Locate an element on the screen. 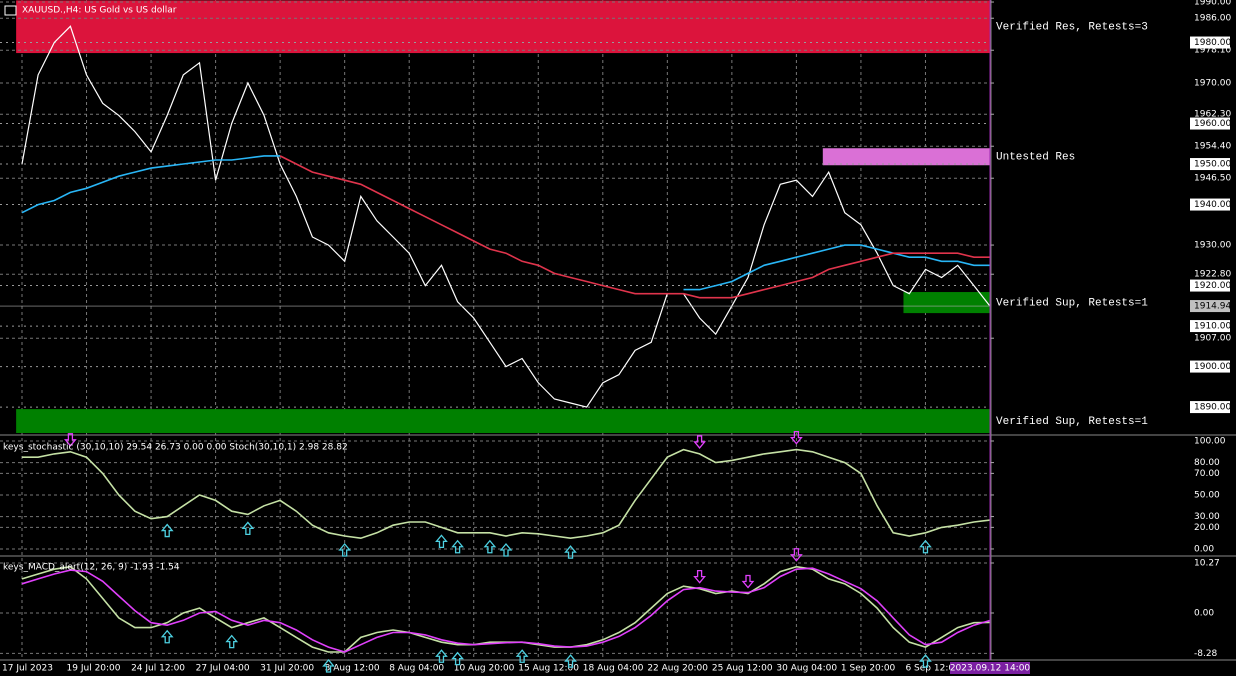  level-label: 1920.00 is located at coordinates (1212, 286).